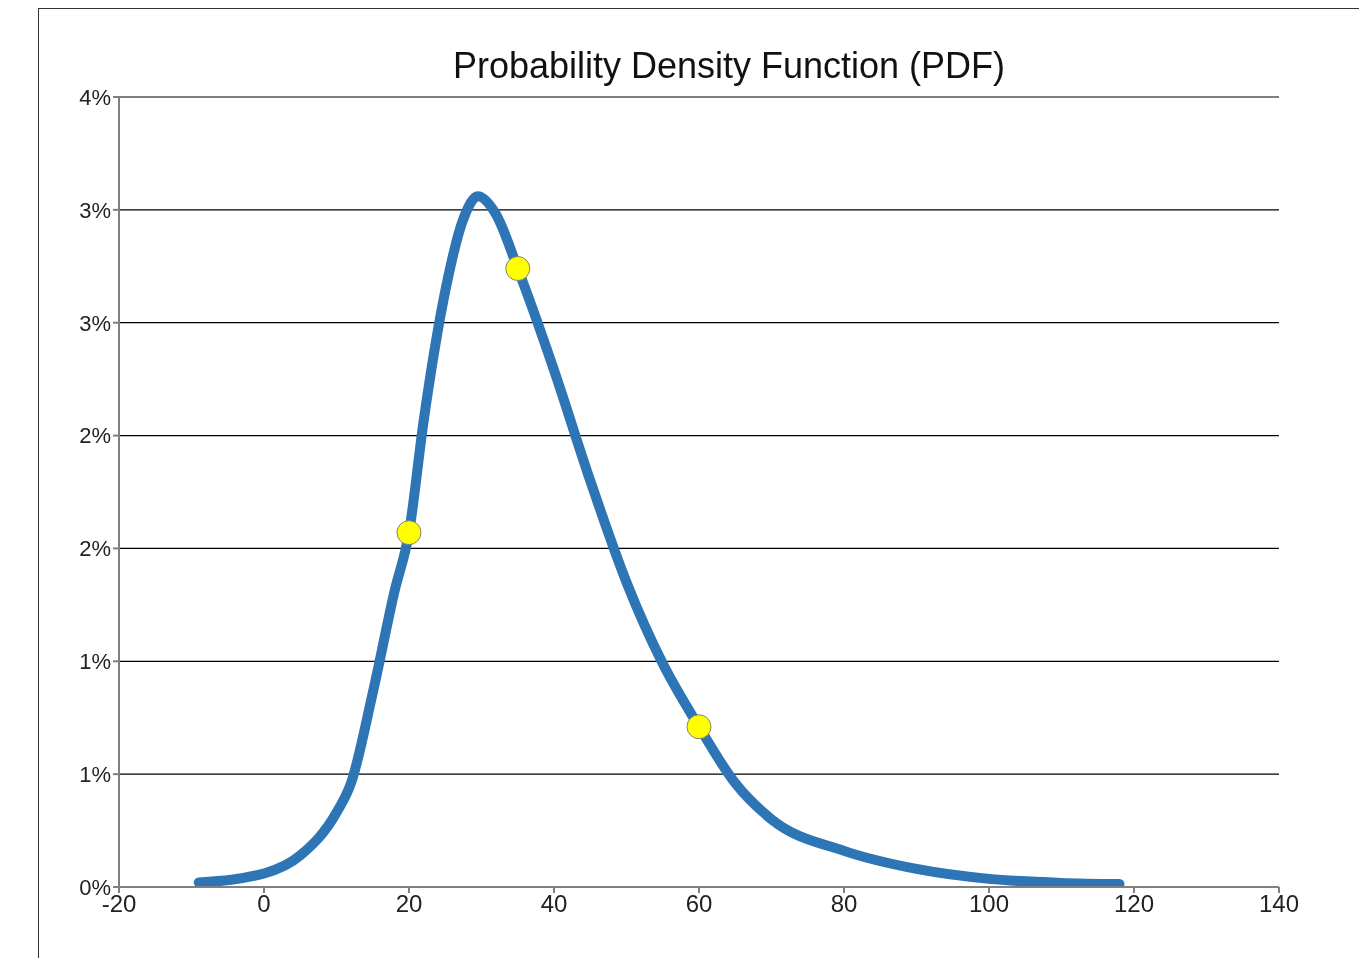 This screenshot has width=1366, height=958. Describe the element at coordinates (1134, 904) in the screenshot. I see `x-tick-label: 120` at that location.